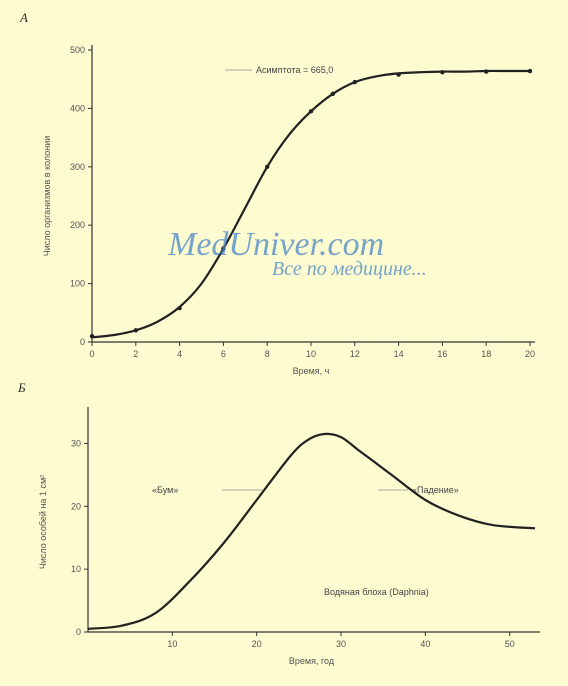 The width and height of the screenshot is (568, 686). What do you see at coordinates (376, 592) in the screenshot?
I see `panel-b-species-label: Водяная блоха (Daphnia)` at bounding box center [376, 592].